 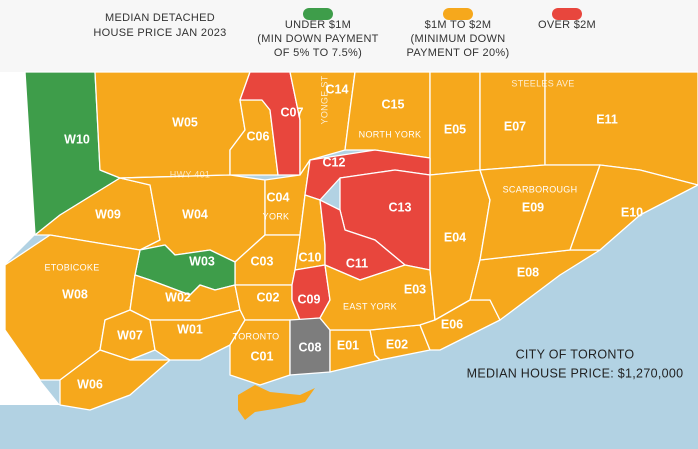 I want to click on district-label: W10, so click(x=77, y=139).